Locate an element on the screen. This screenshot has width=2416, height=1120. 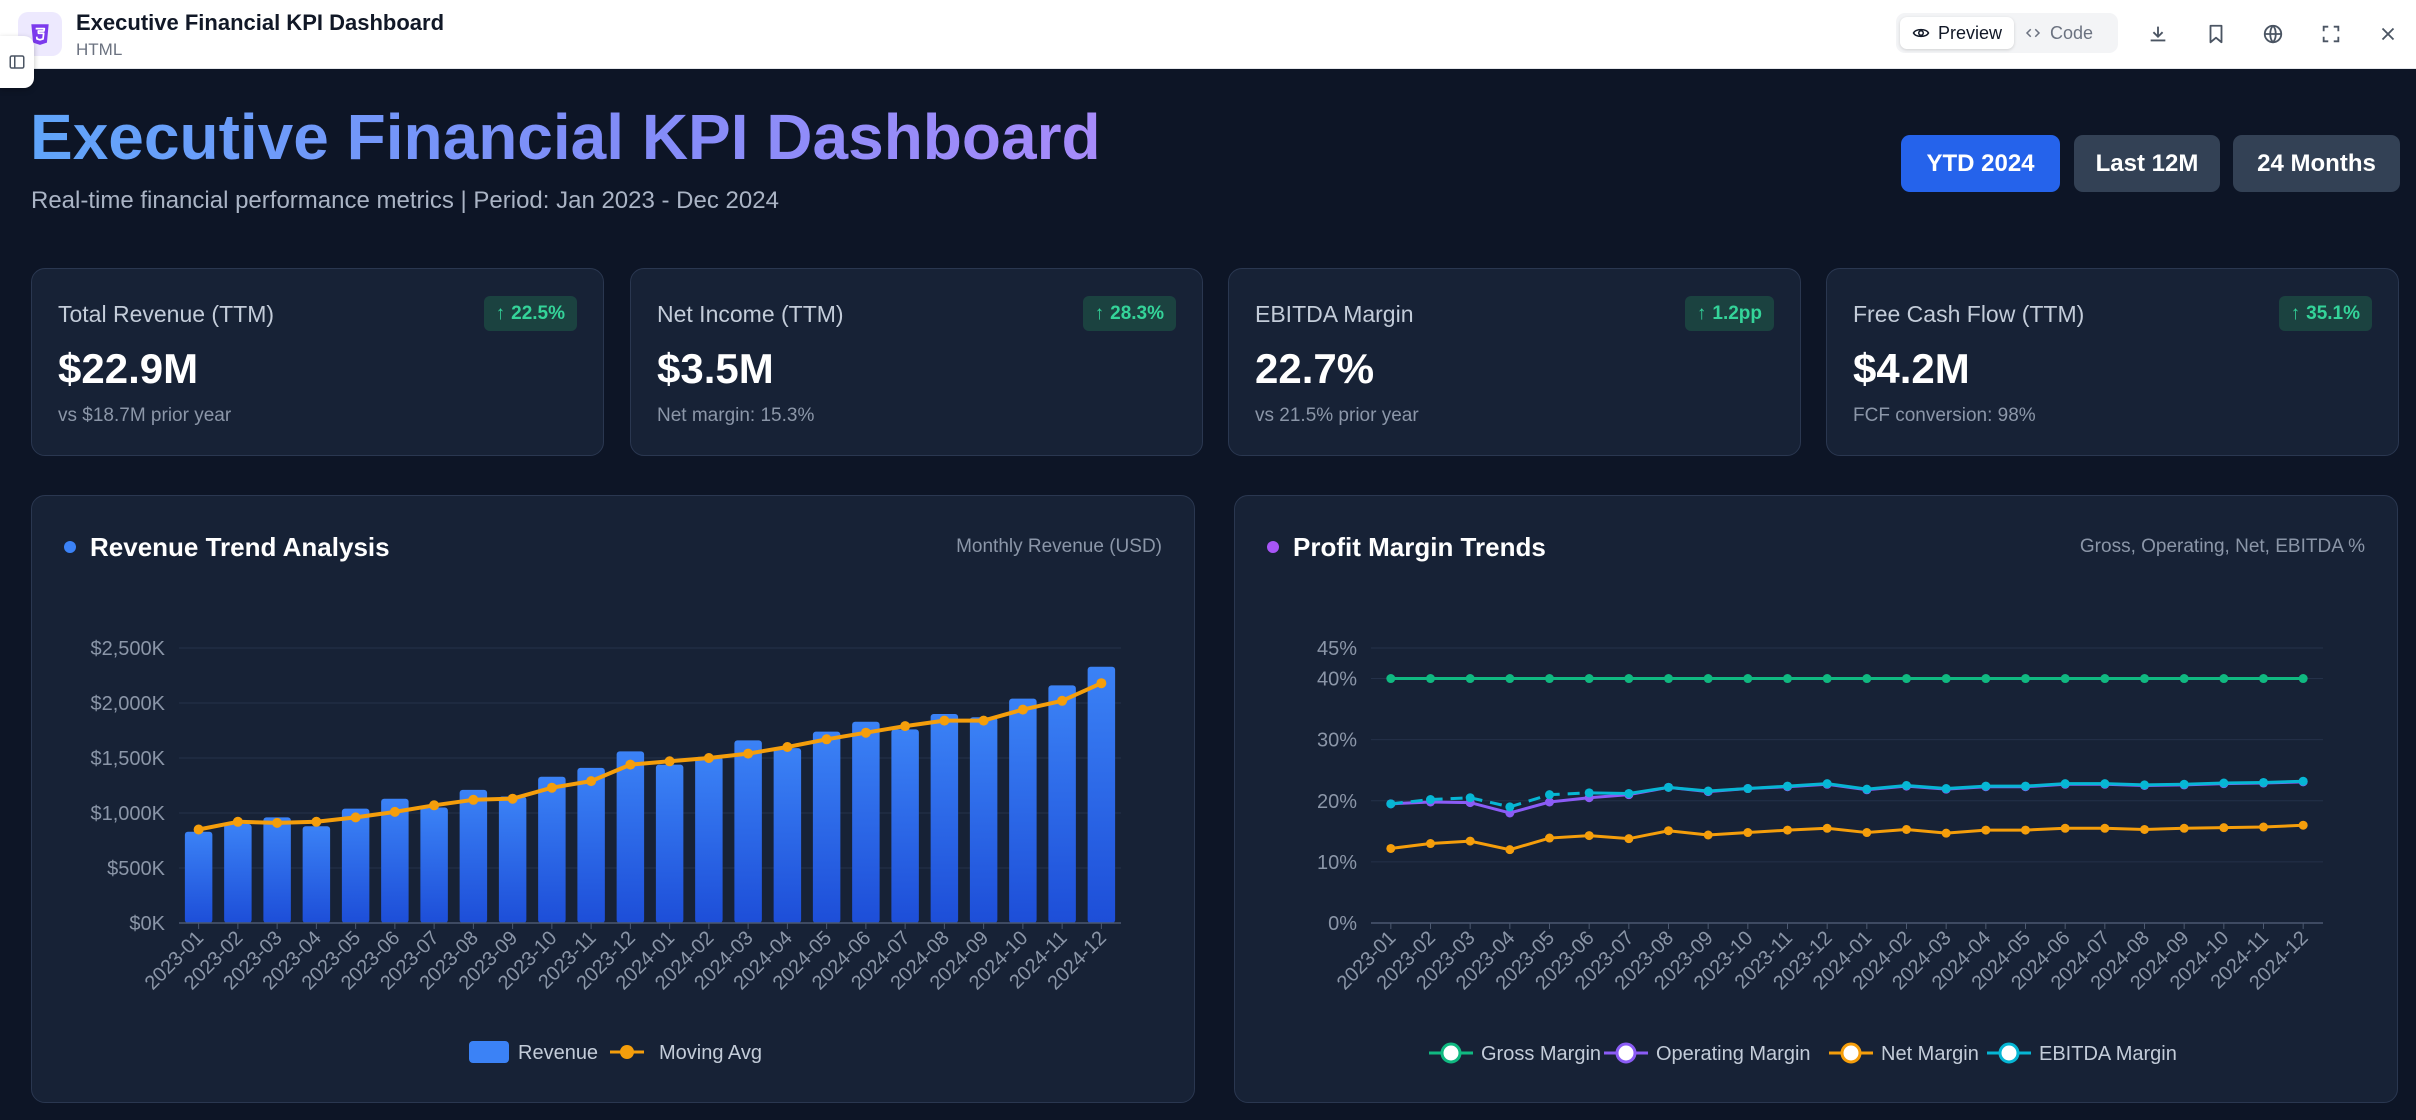
bookmark-icon is located at coordinates (2216, 34).